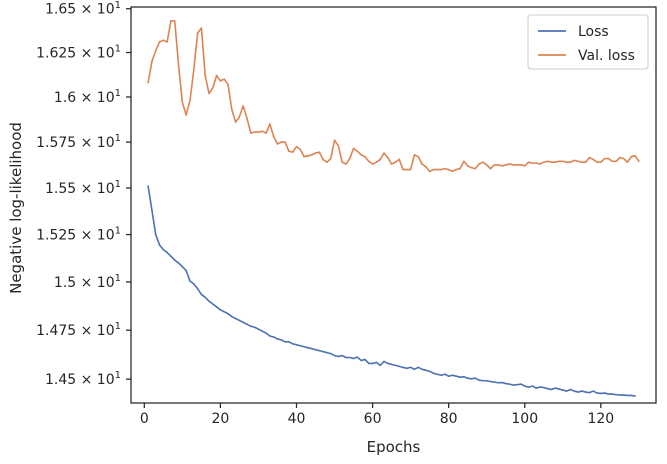 This screenshot has width=667, height=464. I want to click on legend-label-loss: Loss, so click(593, 32).